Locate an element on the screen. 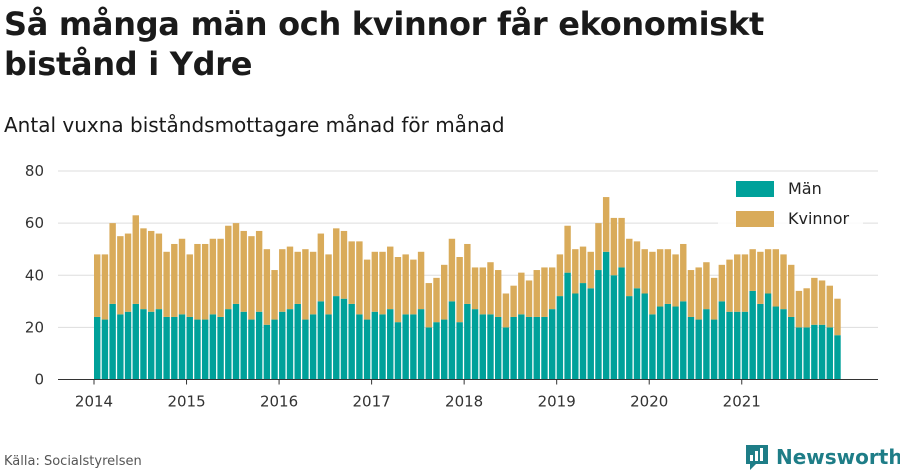 The height and width of the screenshot is (474, 900). y-tick-label: 40 is located at coordinates (34, 275).